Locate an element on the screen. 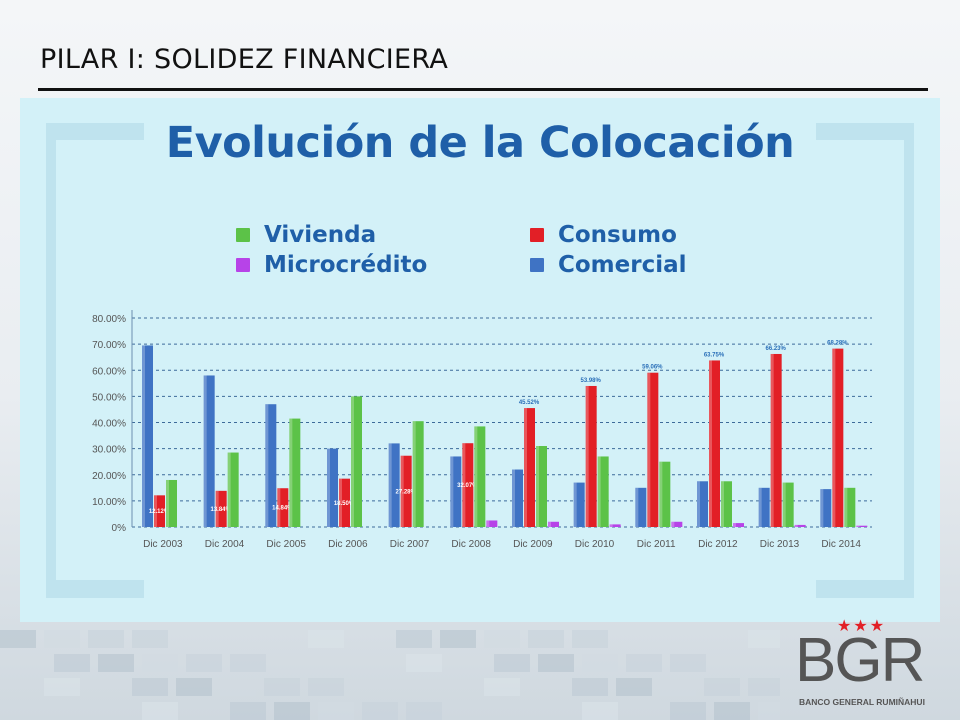  chart-title: Evolución de la Colocación is located at coordinates (480, 143).